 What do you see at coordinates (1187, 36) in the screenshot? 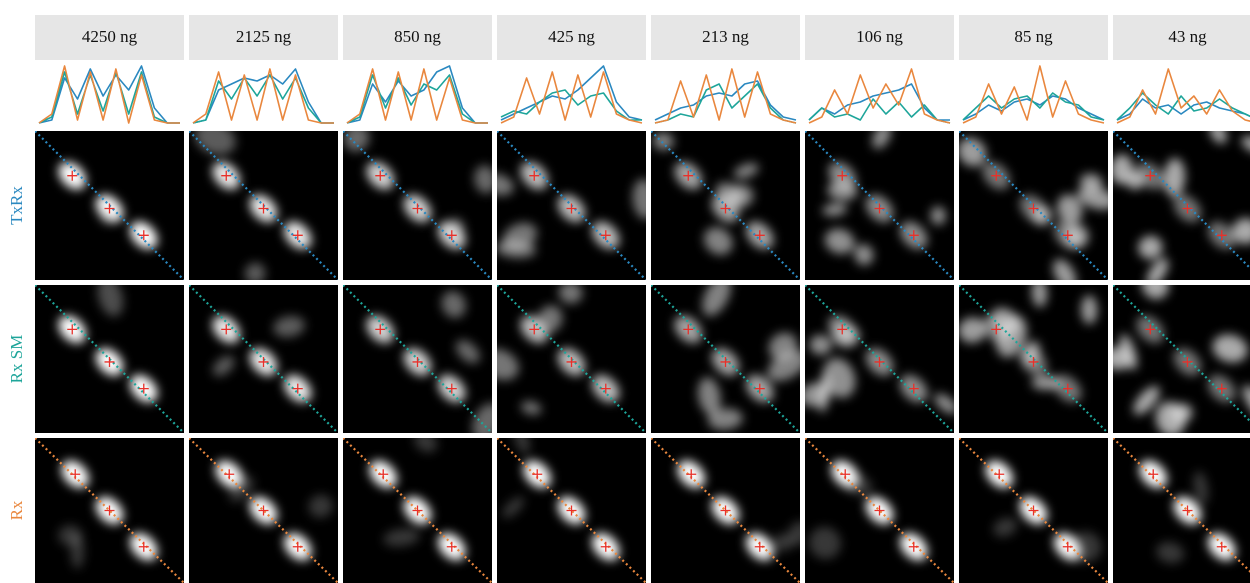
I see `column-label: 43 ng` at bounding box center [1187, 36].